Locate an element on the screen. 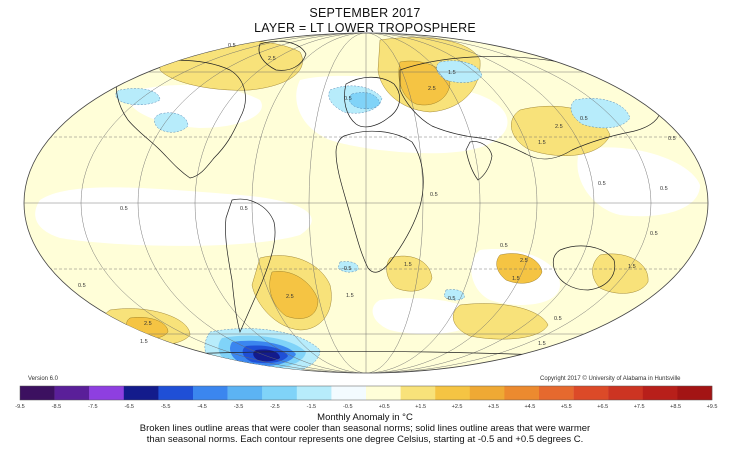 This screenshot has width=730, height=449. legend-tick-label: -5.5 is located at coordinates (165, 407).